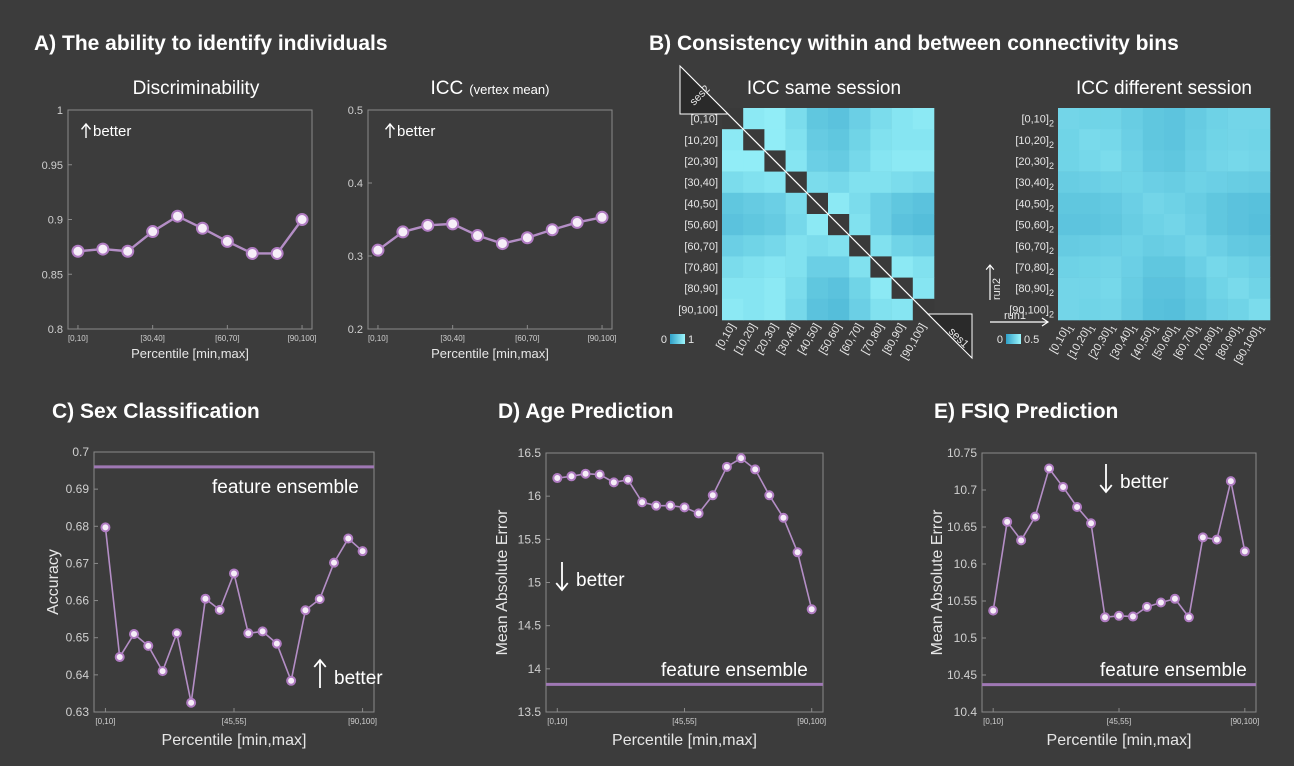 The width and height of the screenshot is (1294, 766). Describe the element at coordinates (530, 539) in the screenshot. I see `age-ytick-label: 15.5` at that location.